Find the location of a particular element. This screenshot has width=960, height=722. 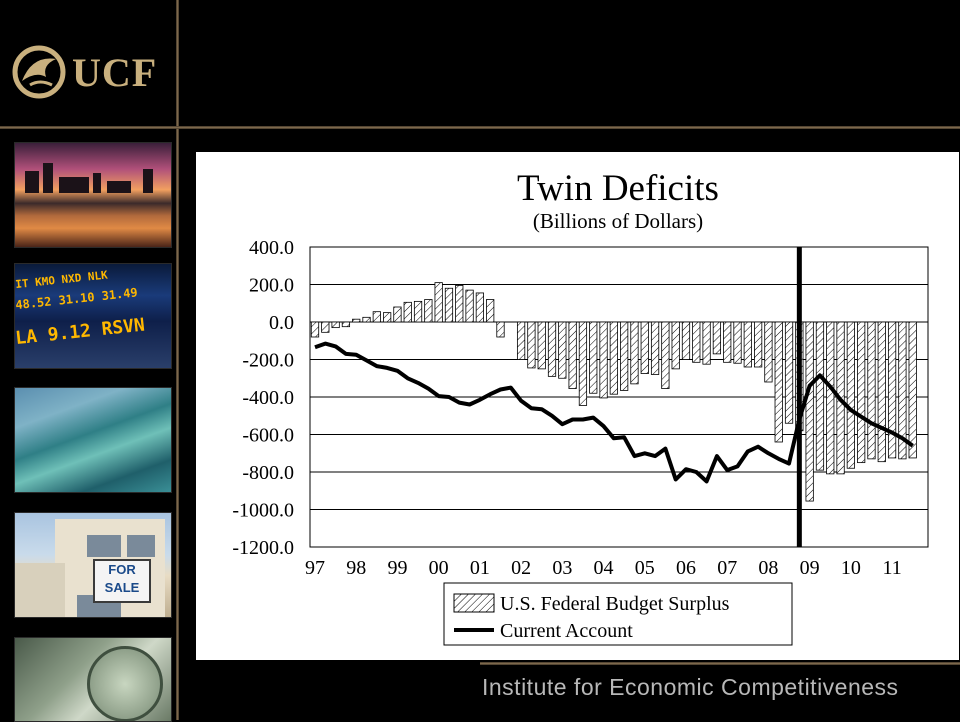

y-tick-label: -800.0 is located at coordinates (268, 473).